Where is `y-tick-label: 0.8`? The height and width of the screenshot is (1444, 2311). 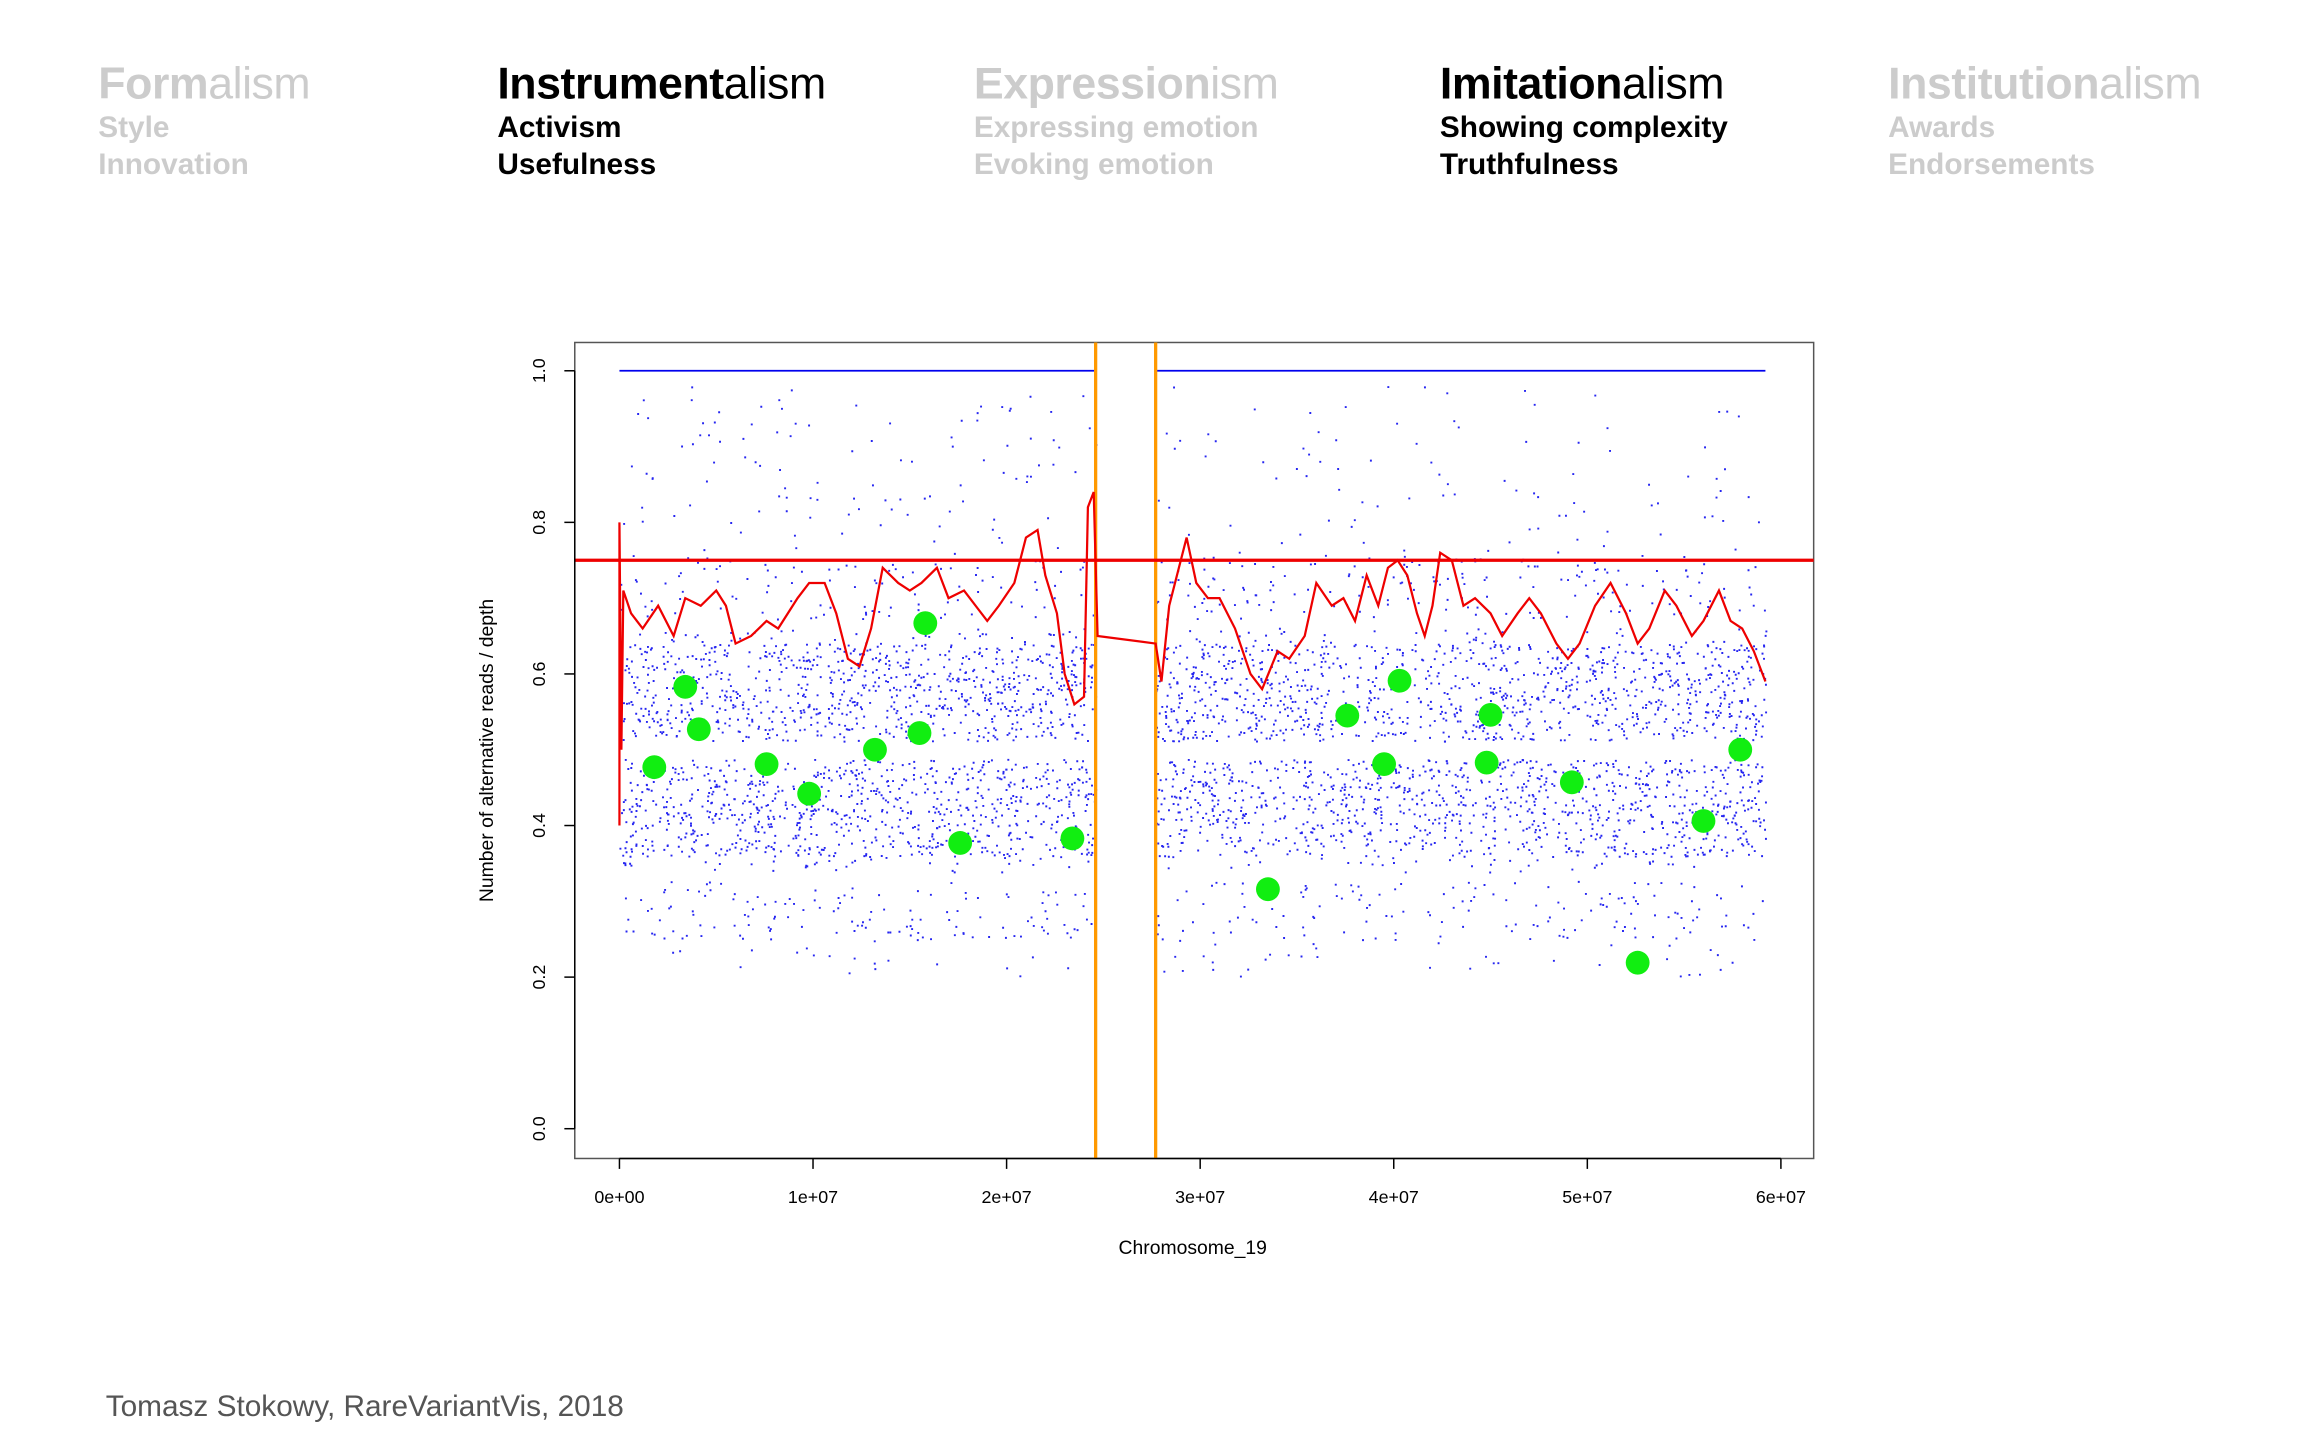
y-tick-label: 0.8 is located at coordinates (539, 522).